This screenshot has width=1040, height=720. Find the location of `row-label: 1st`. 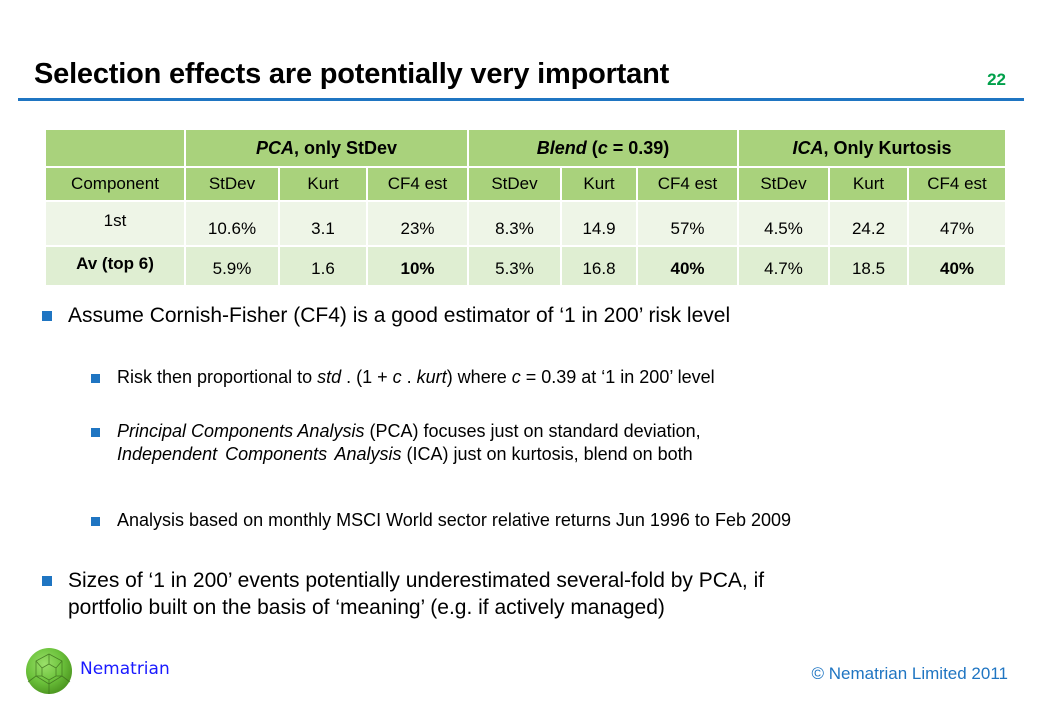

row-label: 1st is located at coordinates (115, 223).